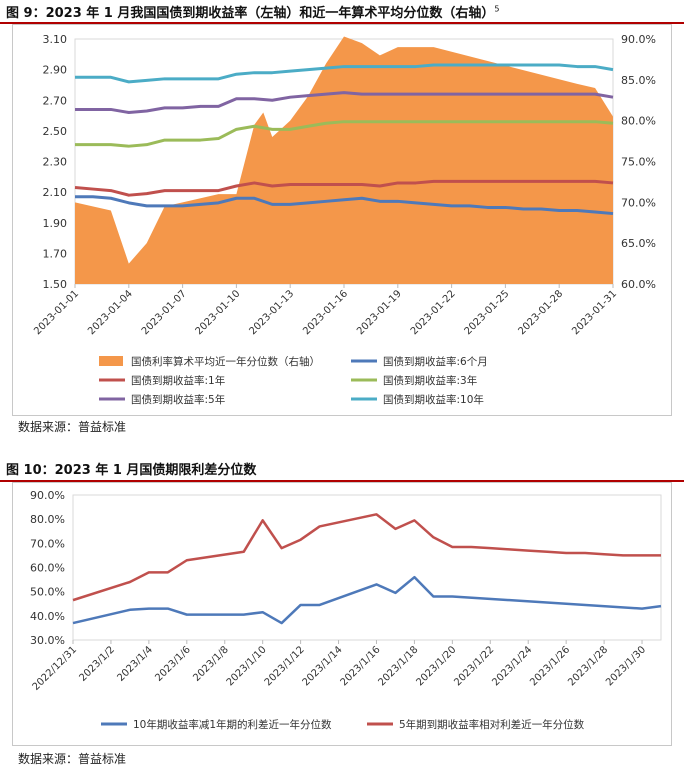 The height and width of the screenshot is (768, 684). I want to click on chart2-legend-label: 5年期到期收益率相对利差近一年分位数, so click(492, 724).